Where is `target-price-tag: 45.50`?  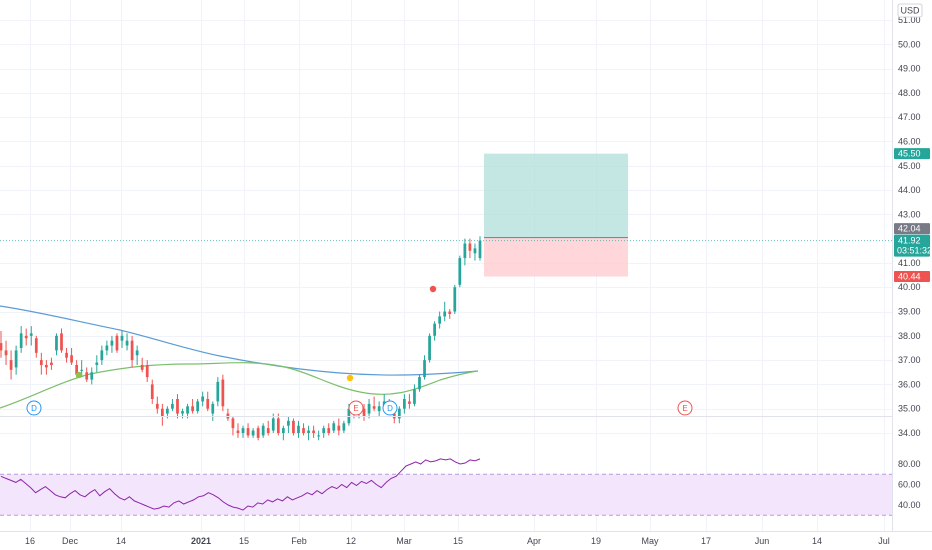 target-price-tag: 45.50 is located at coordinates (912, 154).